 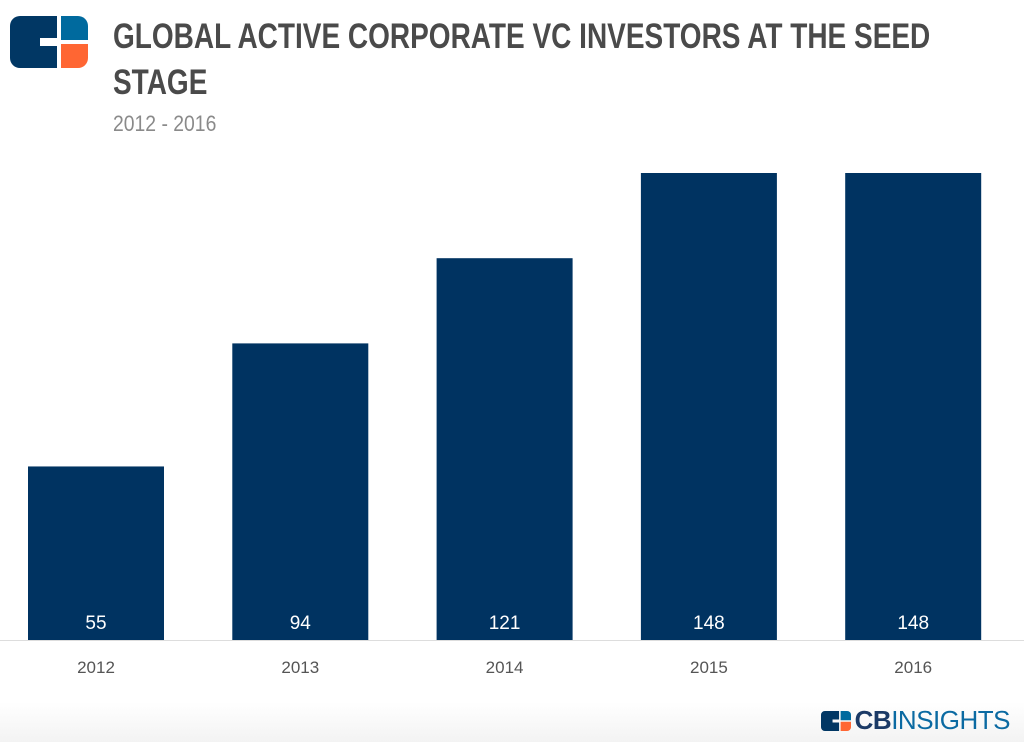 I want to click on x-tick-label-2014: 2014, so click(x=505, y=667).